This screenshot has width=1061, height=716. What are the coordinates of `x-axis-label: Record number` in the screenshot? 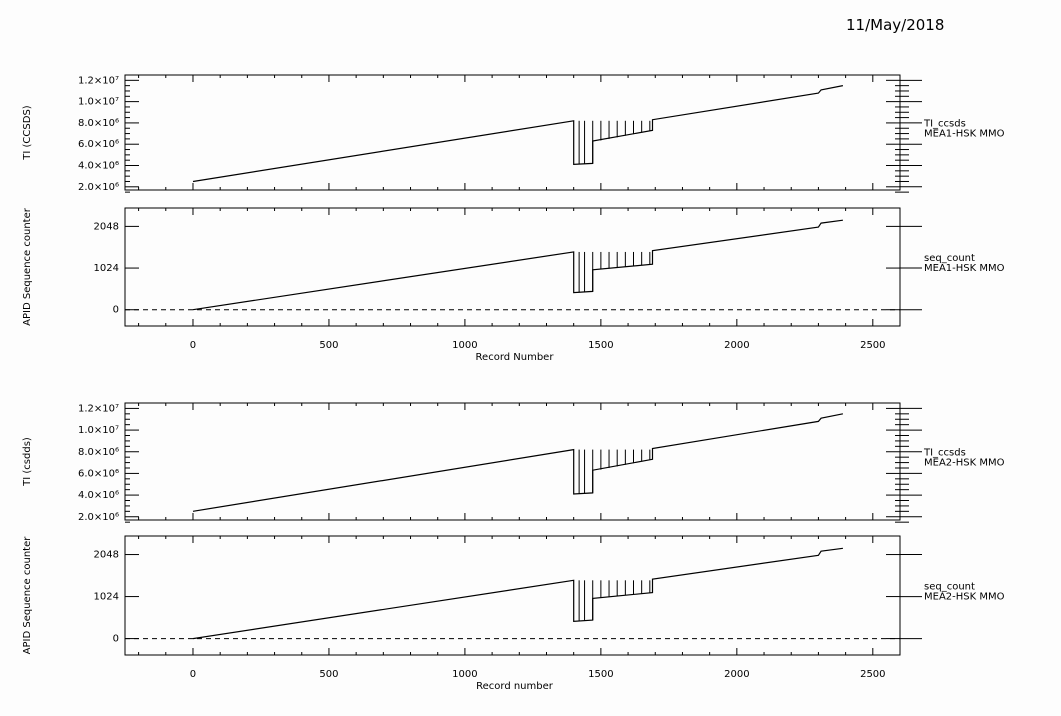 It's located at (515, 686).